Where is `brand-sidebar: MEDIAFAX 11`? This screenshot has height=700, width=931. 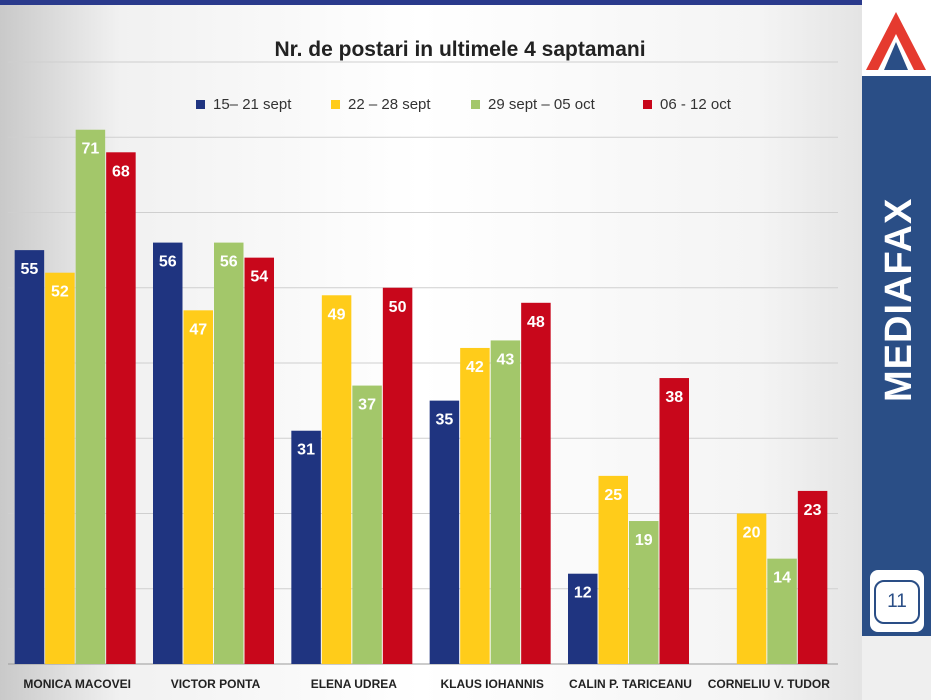 brand-sidebar: MEDIAFAX 11 is located at coordinates (896, 350).